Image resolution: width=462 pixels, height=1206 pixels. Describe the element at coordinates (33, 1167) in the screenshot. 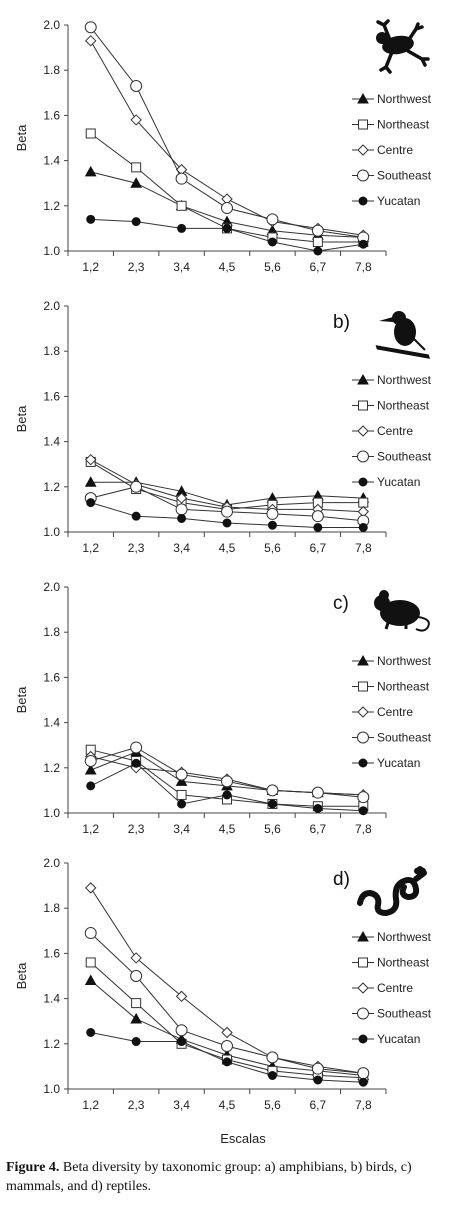

I see `caption-label: Figure 4.` at that location.